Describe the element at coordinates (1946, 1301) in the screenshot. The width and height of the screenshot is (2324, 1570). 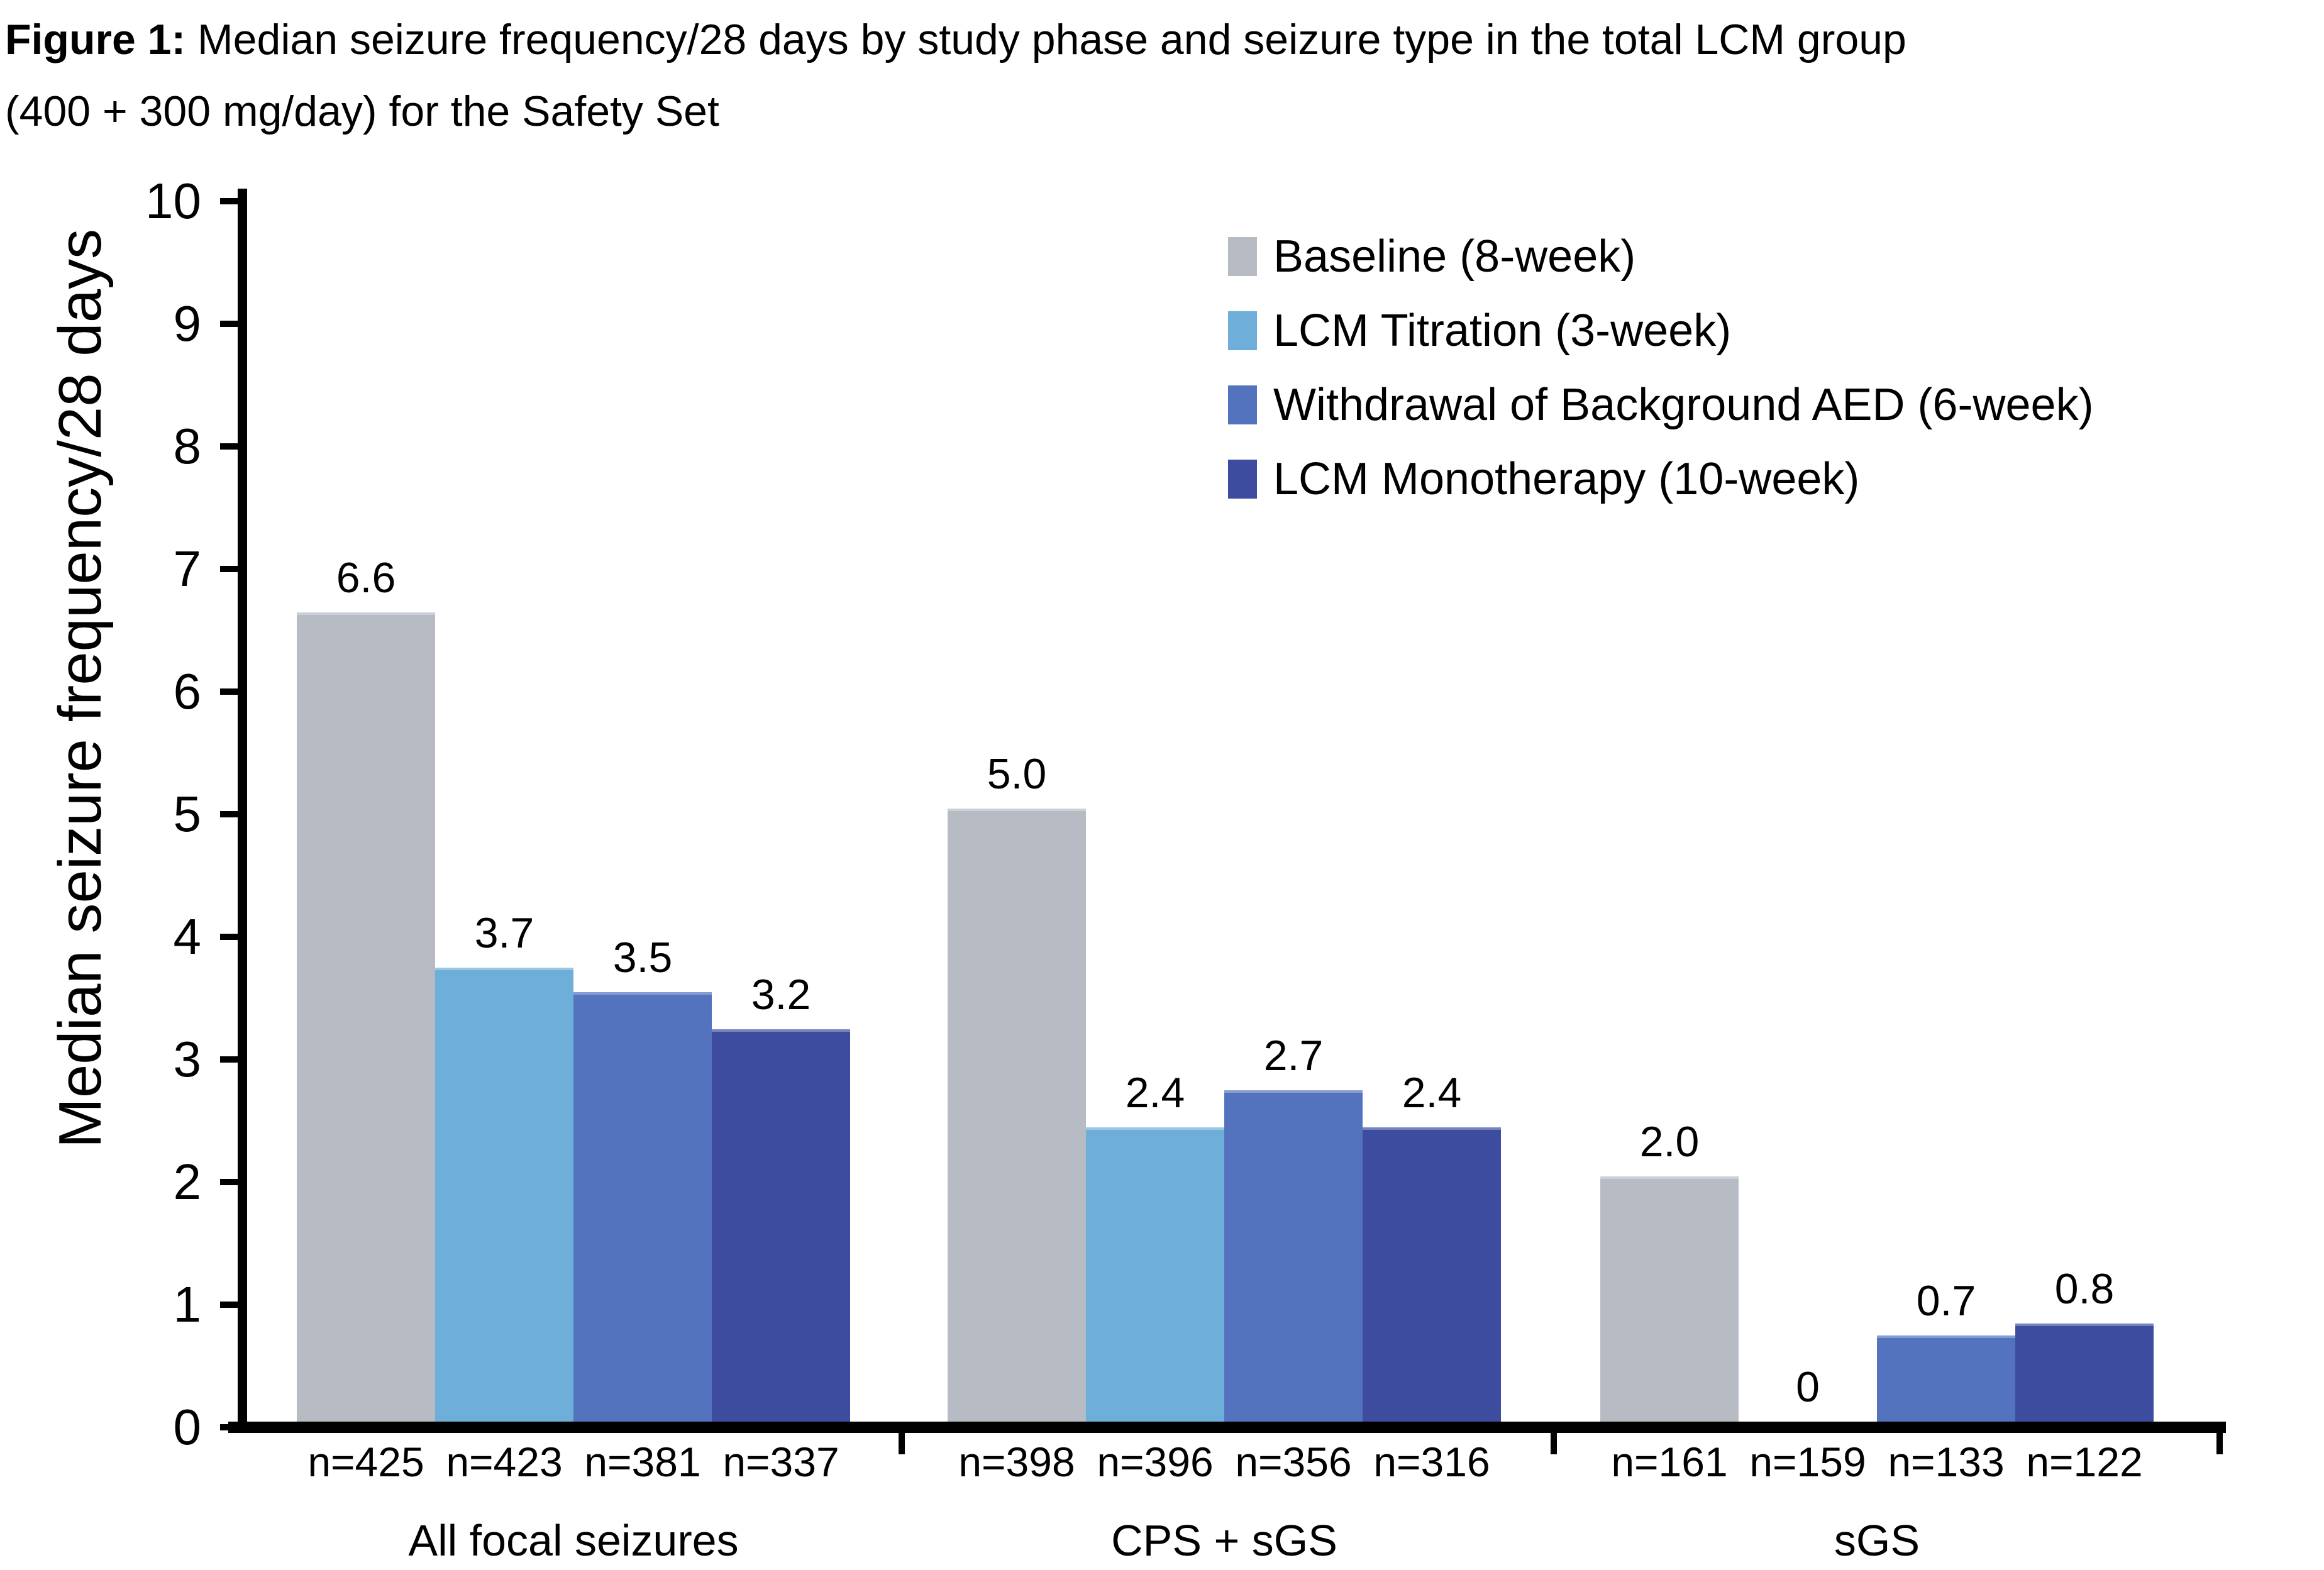
I see `bar-value-label: 0.7` at that location.